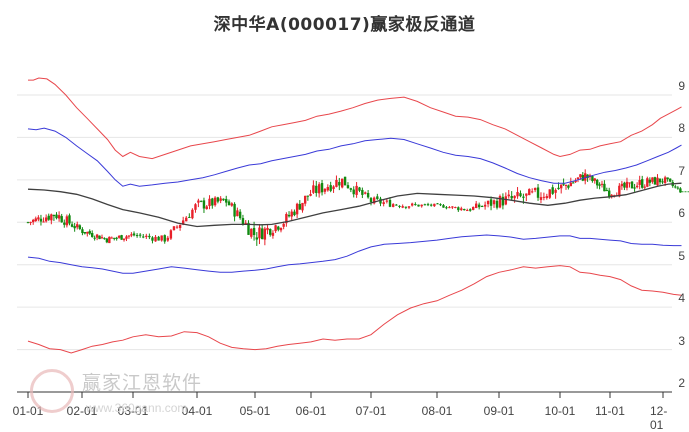 The image size is (689, 432). What do you see at coordinates (371, 411) in the screenshot?
I see `x-tick-label: 07-01` at bounding box center [371, 411].